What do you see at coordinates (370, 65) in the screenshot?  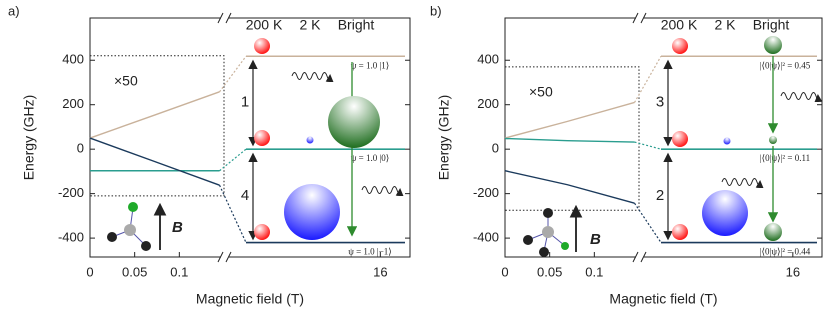 I see `state-label: ψ = 1.0 |1⟩` at bounding box center [370, 65].